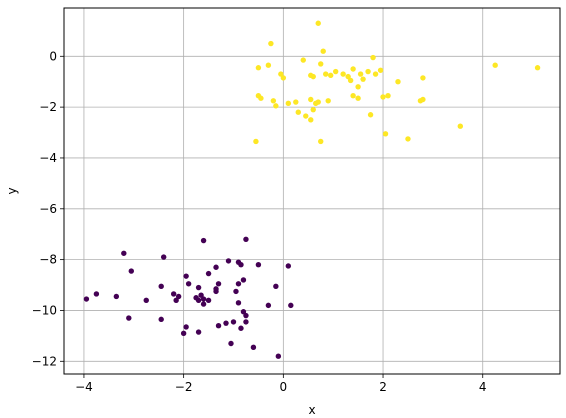 The width and height of the screenshot is (566, 418). Describe the element at coordinates (383, 387) in the screenshot. I see `x-tick-label: 2` at that location.